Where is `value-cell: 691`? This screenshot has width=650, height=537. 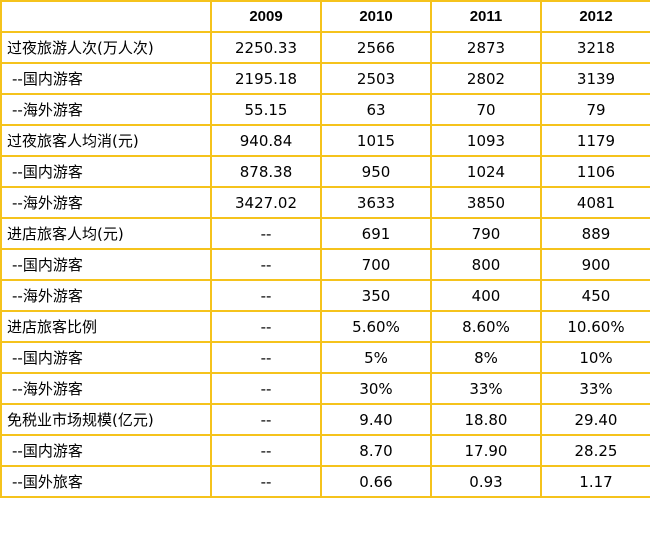 value-cell: 691 is located at coordinates (376, 233).